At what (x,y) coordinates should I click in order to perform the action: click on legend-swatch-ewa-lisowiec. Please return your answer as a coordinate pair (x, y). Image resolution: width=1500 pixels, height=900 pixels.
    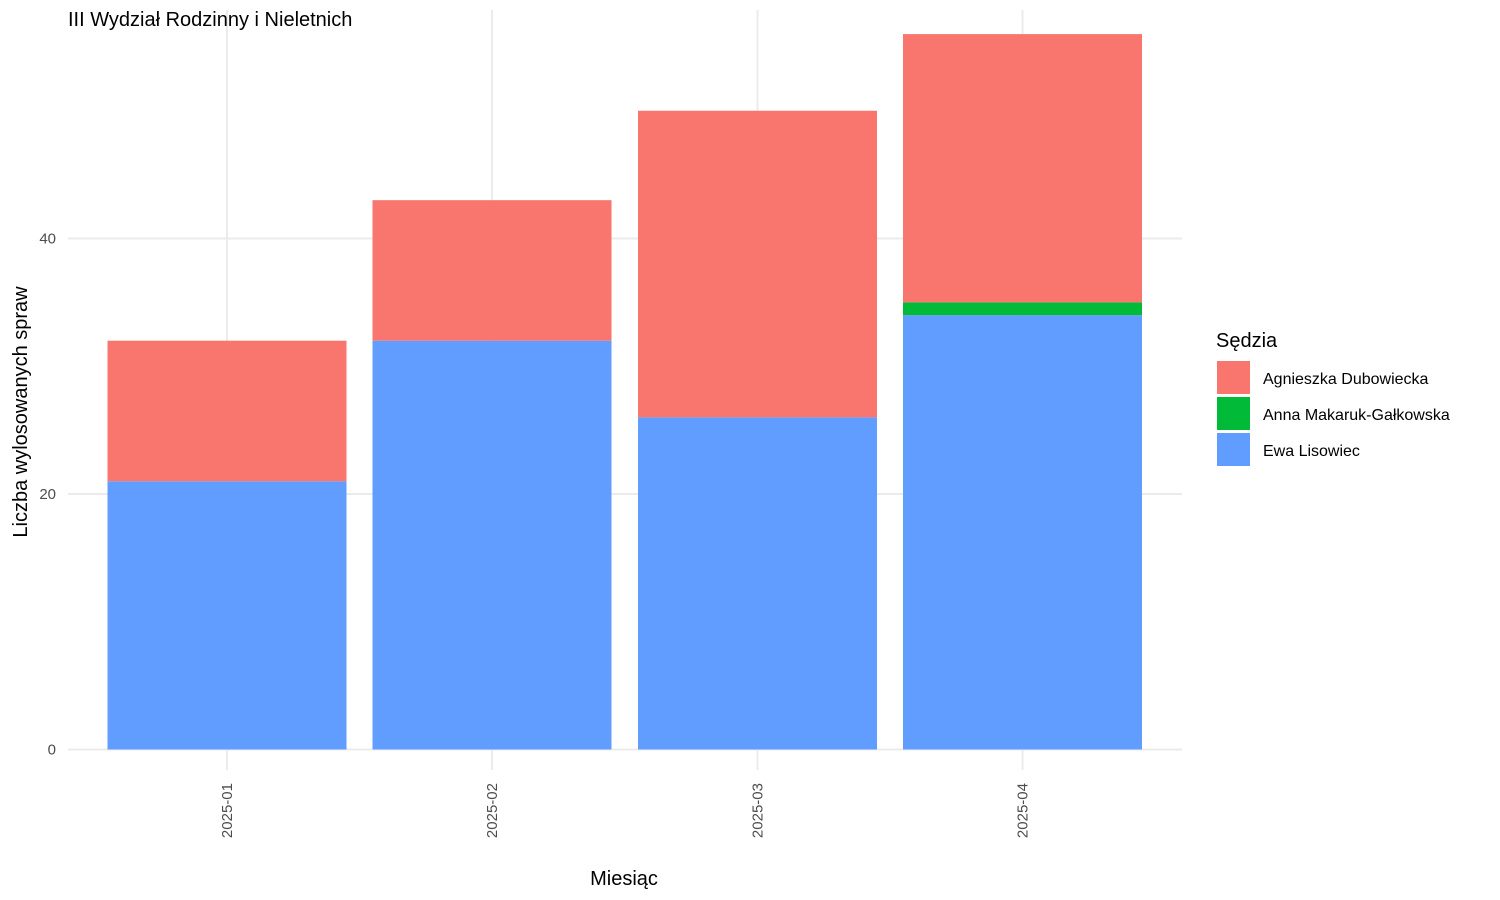
    Looking at the image, I should click on (1233, 449).